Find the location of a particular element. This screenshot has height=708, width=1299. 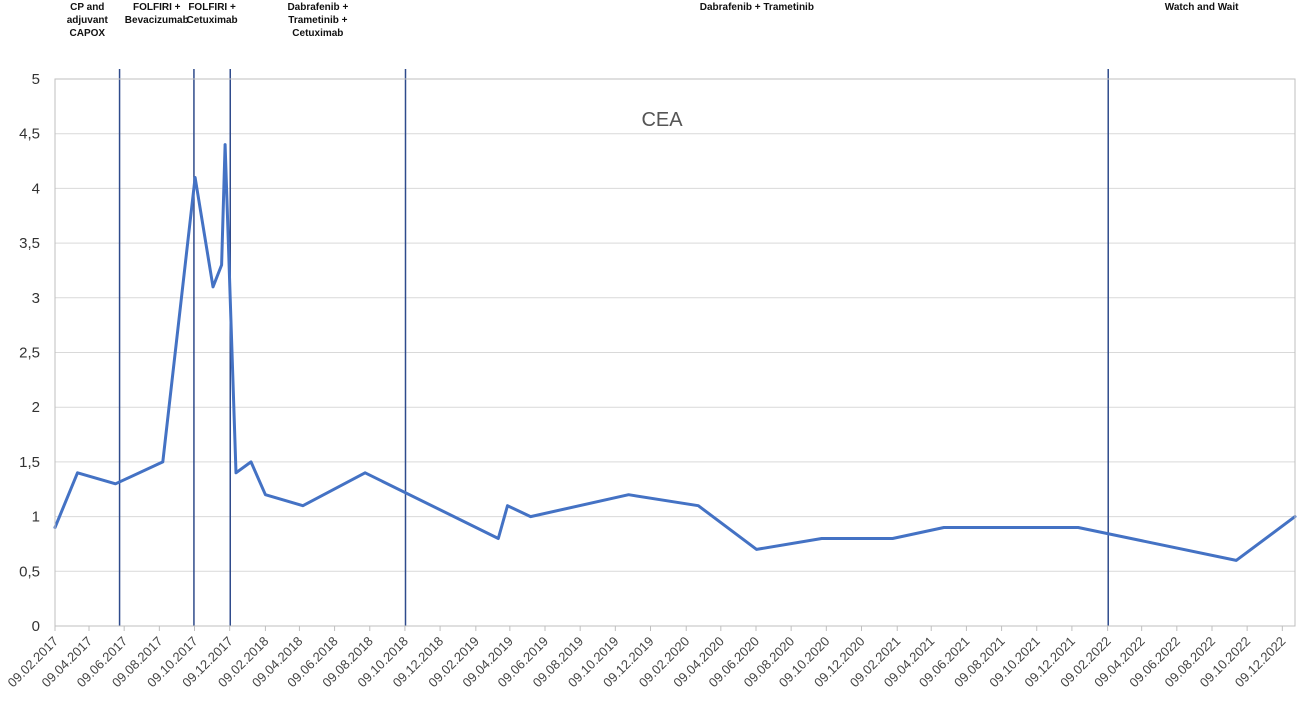

y-tick-label: 3 is located at coordinates (36, 298).